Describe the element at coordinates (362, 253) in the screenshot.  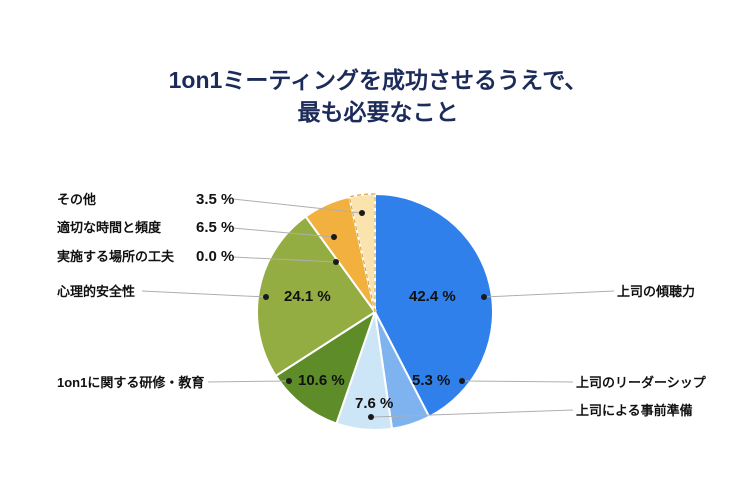
I see `pie-slice-dashed-outline` at that location.